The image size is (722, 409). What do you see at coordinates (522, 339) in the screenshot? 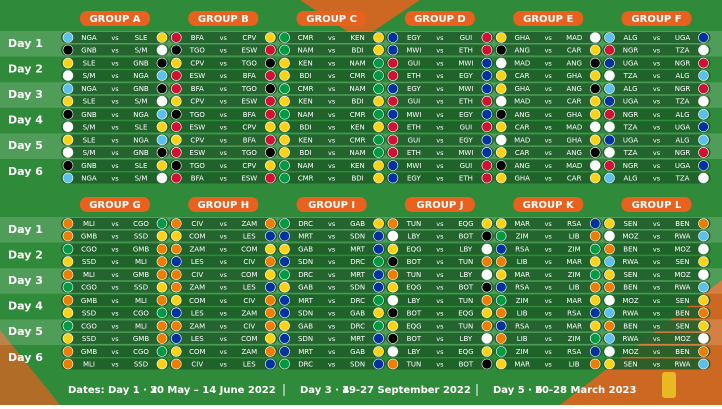
I see `home-team: LIB` at bounding box center [522, 339].